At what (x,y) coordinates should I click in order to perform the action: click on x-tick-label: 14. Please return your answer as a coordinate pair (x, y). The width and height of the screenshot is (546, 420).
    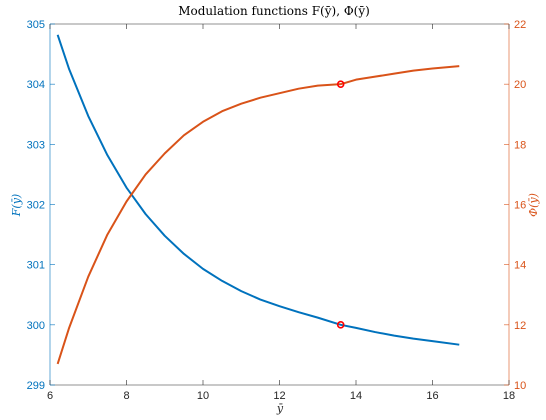
    Looking at the image, I should click on (356, 396).